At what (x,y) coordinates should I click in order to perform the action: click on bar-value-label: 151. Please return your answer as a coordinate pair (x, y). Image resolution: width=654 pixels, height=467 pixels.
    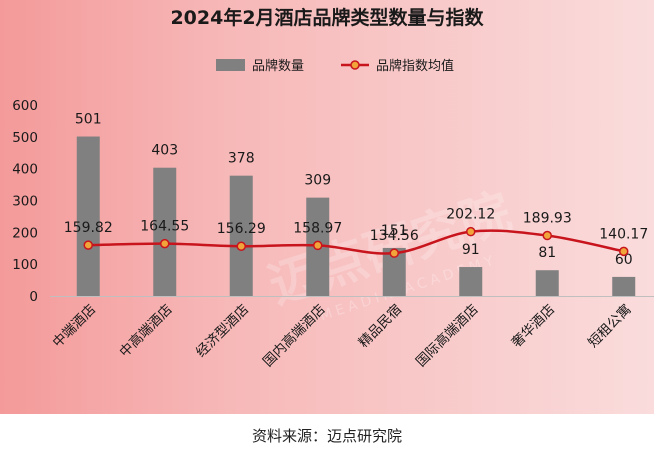
    Looking at the image, I should click on (394, 231).